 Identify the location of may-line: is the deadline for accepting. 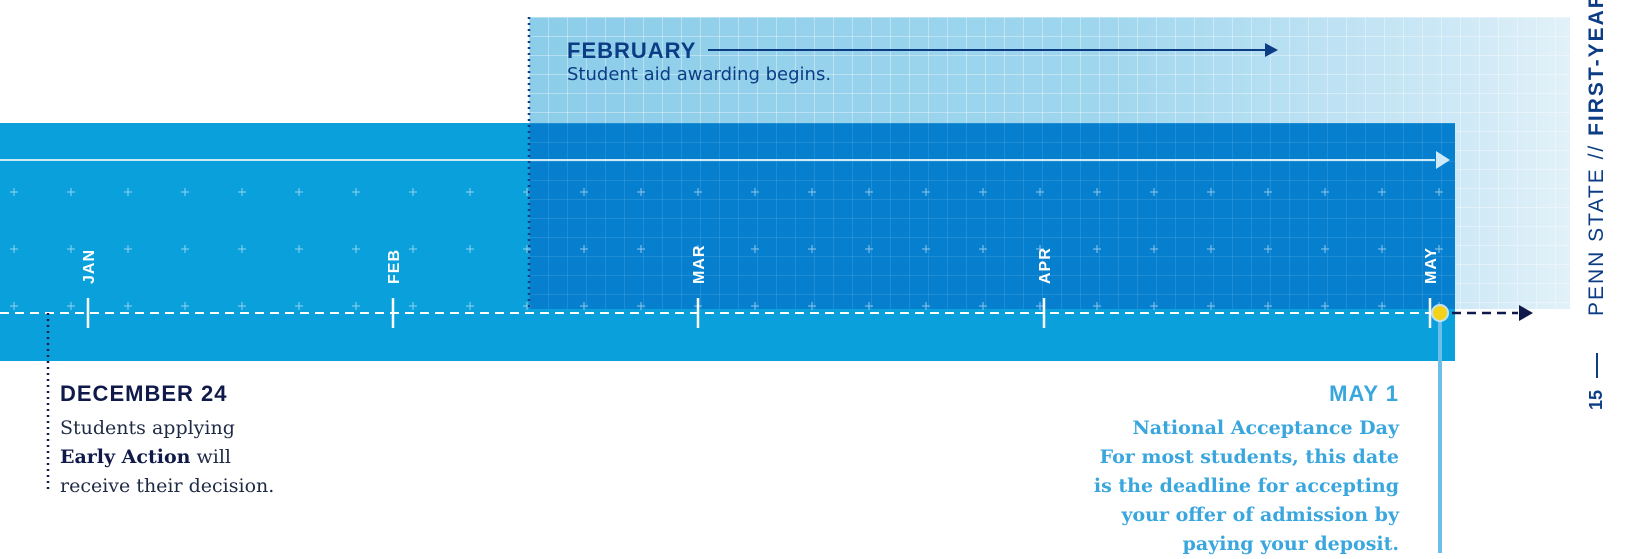
(1246, 486).